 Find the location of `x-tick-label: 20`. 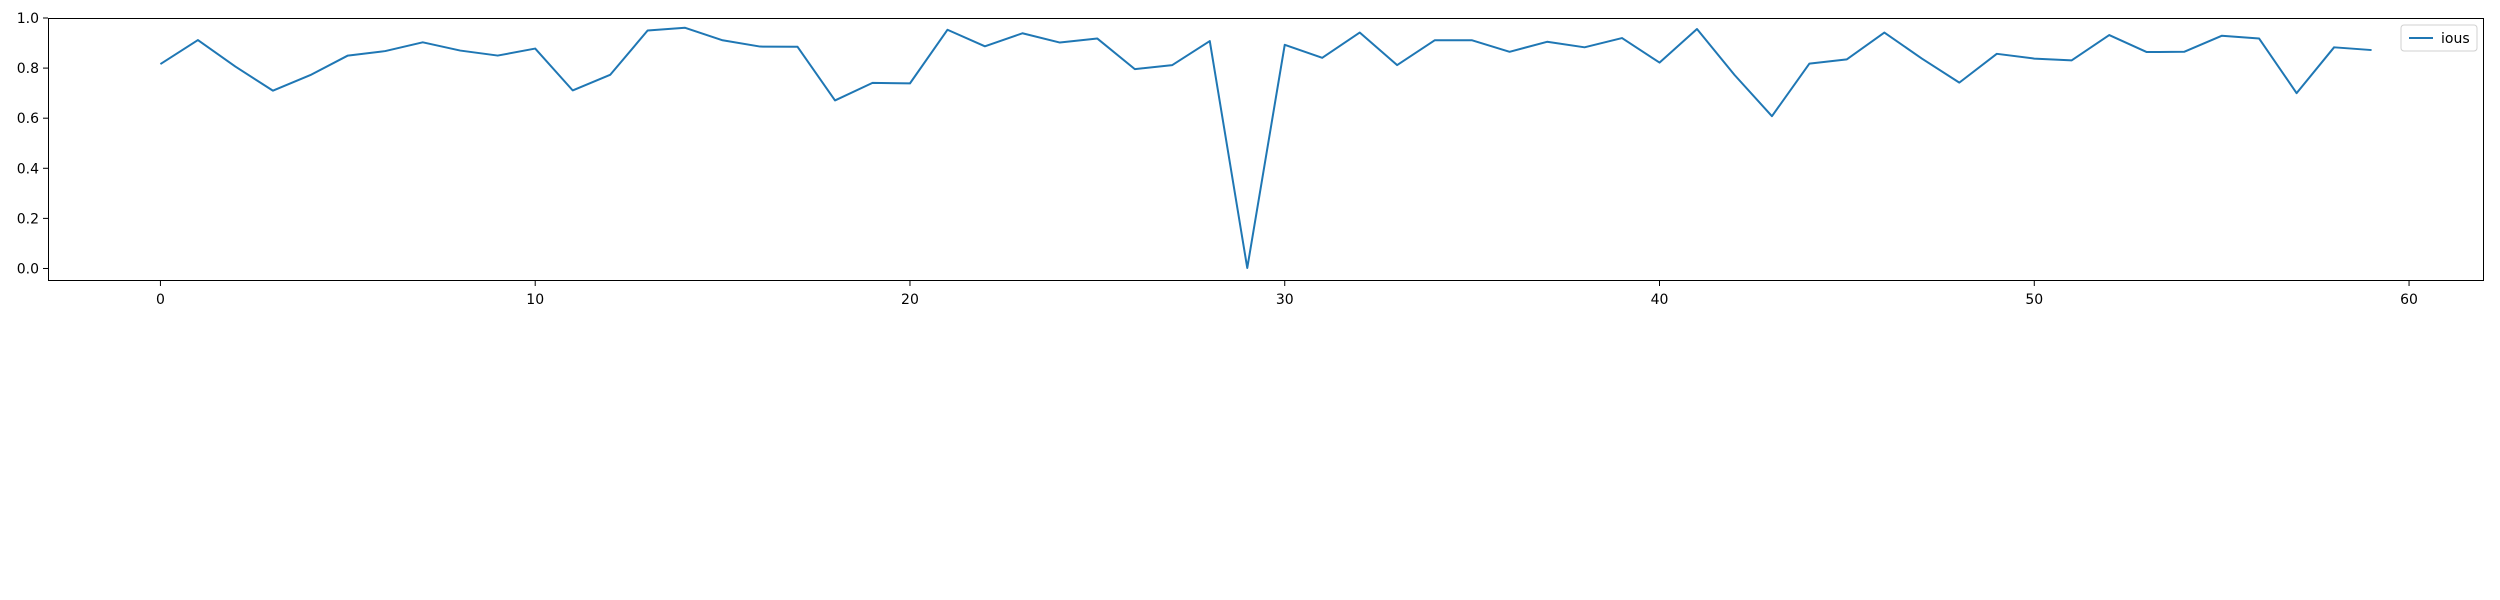

x-tick-label: 20 is located at coordinates (910, 300).